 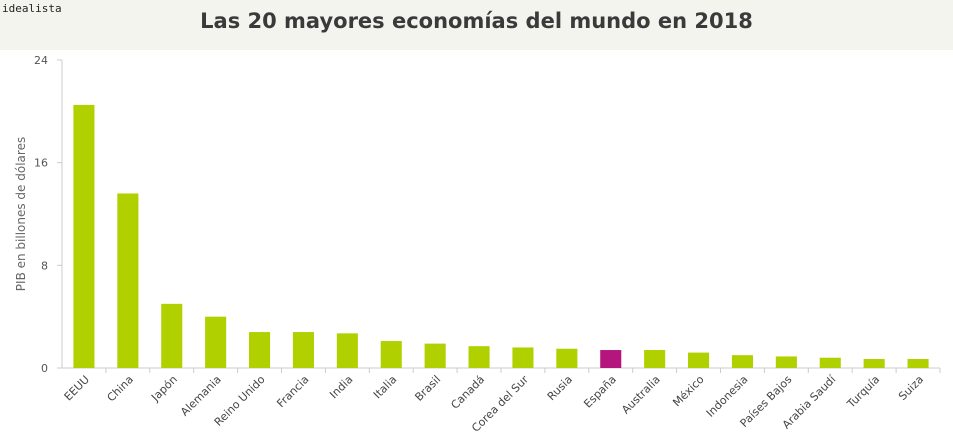 What do you see at coordinates (435, 355) in the screenshot?
I see `bar-brasil` at bounding box center [435, 355].